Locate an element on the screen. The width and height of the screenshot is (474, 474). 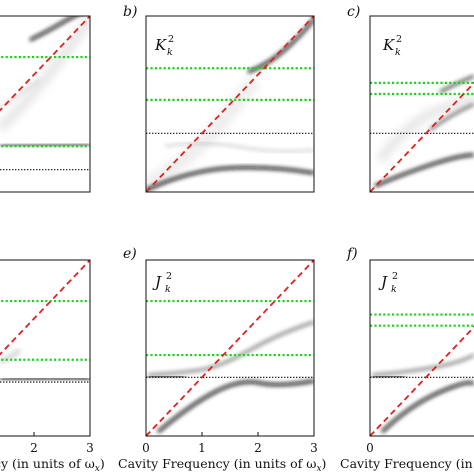
x-axis-label-middle-text: Cavity Frequency (in units of ω is located at coordinates (217, 463).